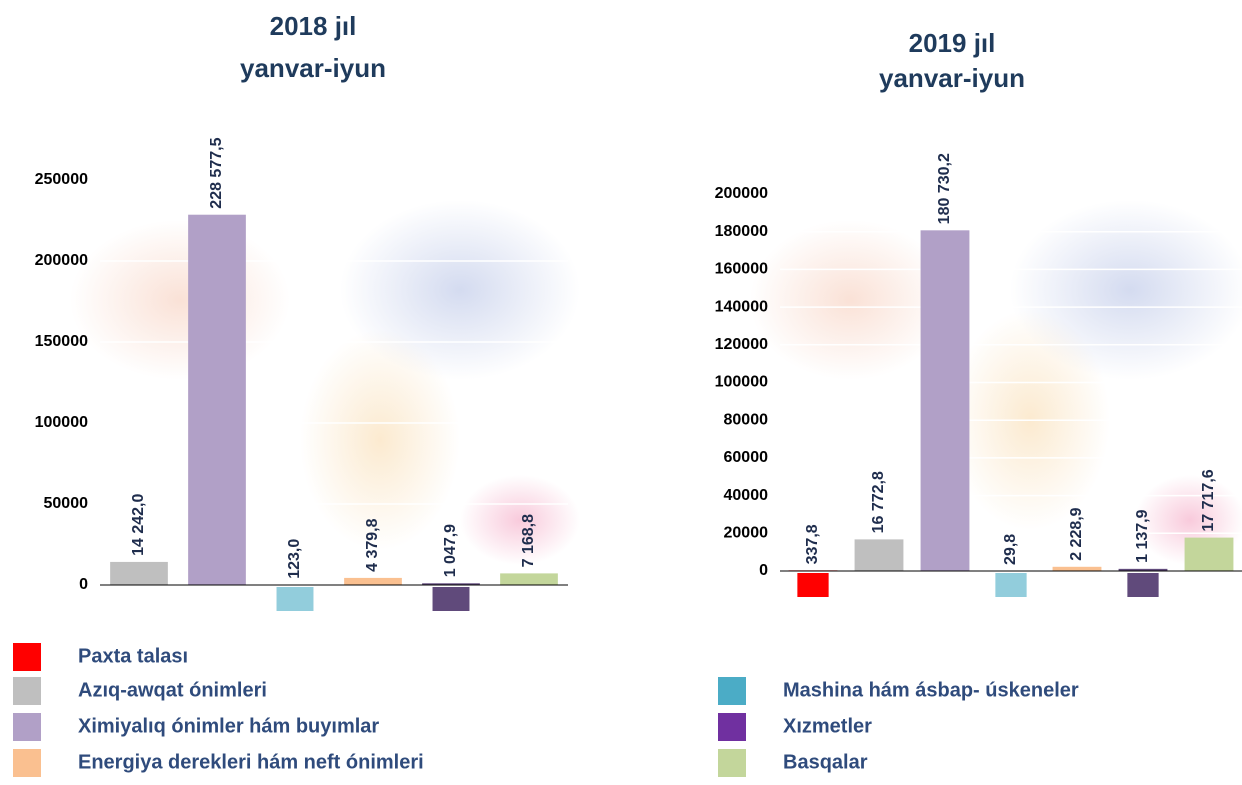 The height and width of the screenshot is (785, 1242). What do you see at coordinates (1142, 535) in the screenshot?
I see `value-label: 1 137,9` at bounding box center [1142, 535].